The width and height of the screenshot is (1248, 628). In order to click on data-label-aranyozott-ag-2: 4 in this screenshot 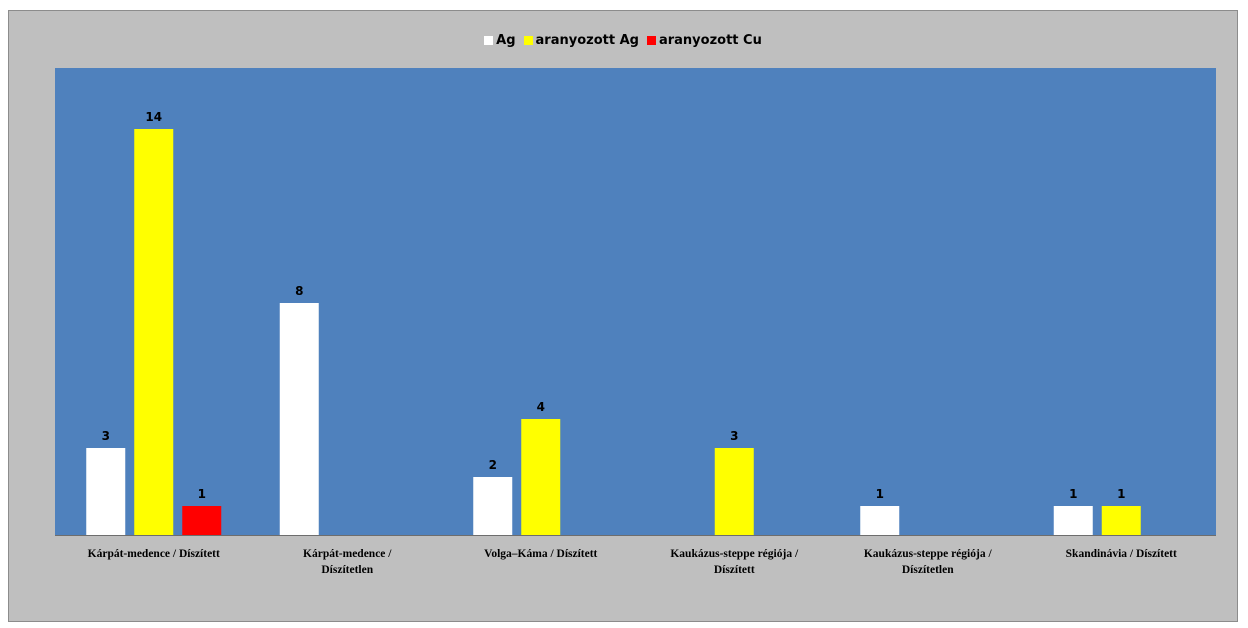, I will do `click(541, 407)`.